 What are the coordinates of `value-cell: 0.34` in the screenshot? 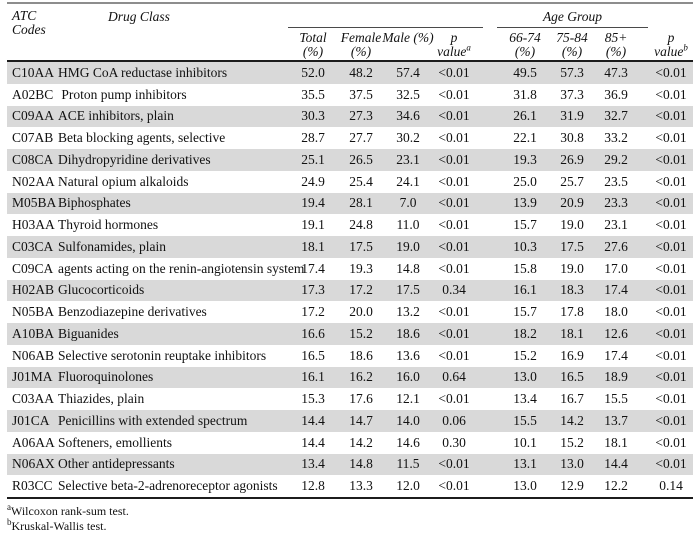 It's located at (454, 290).